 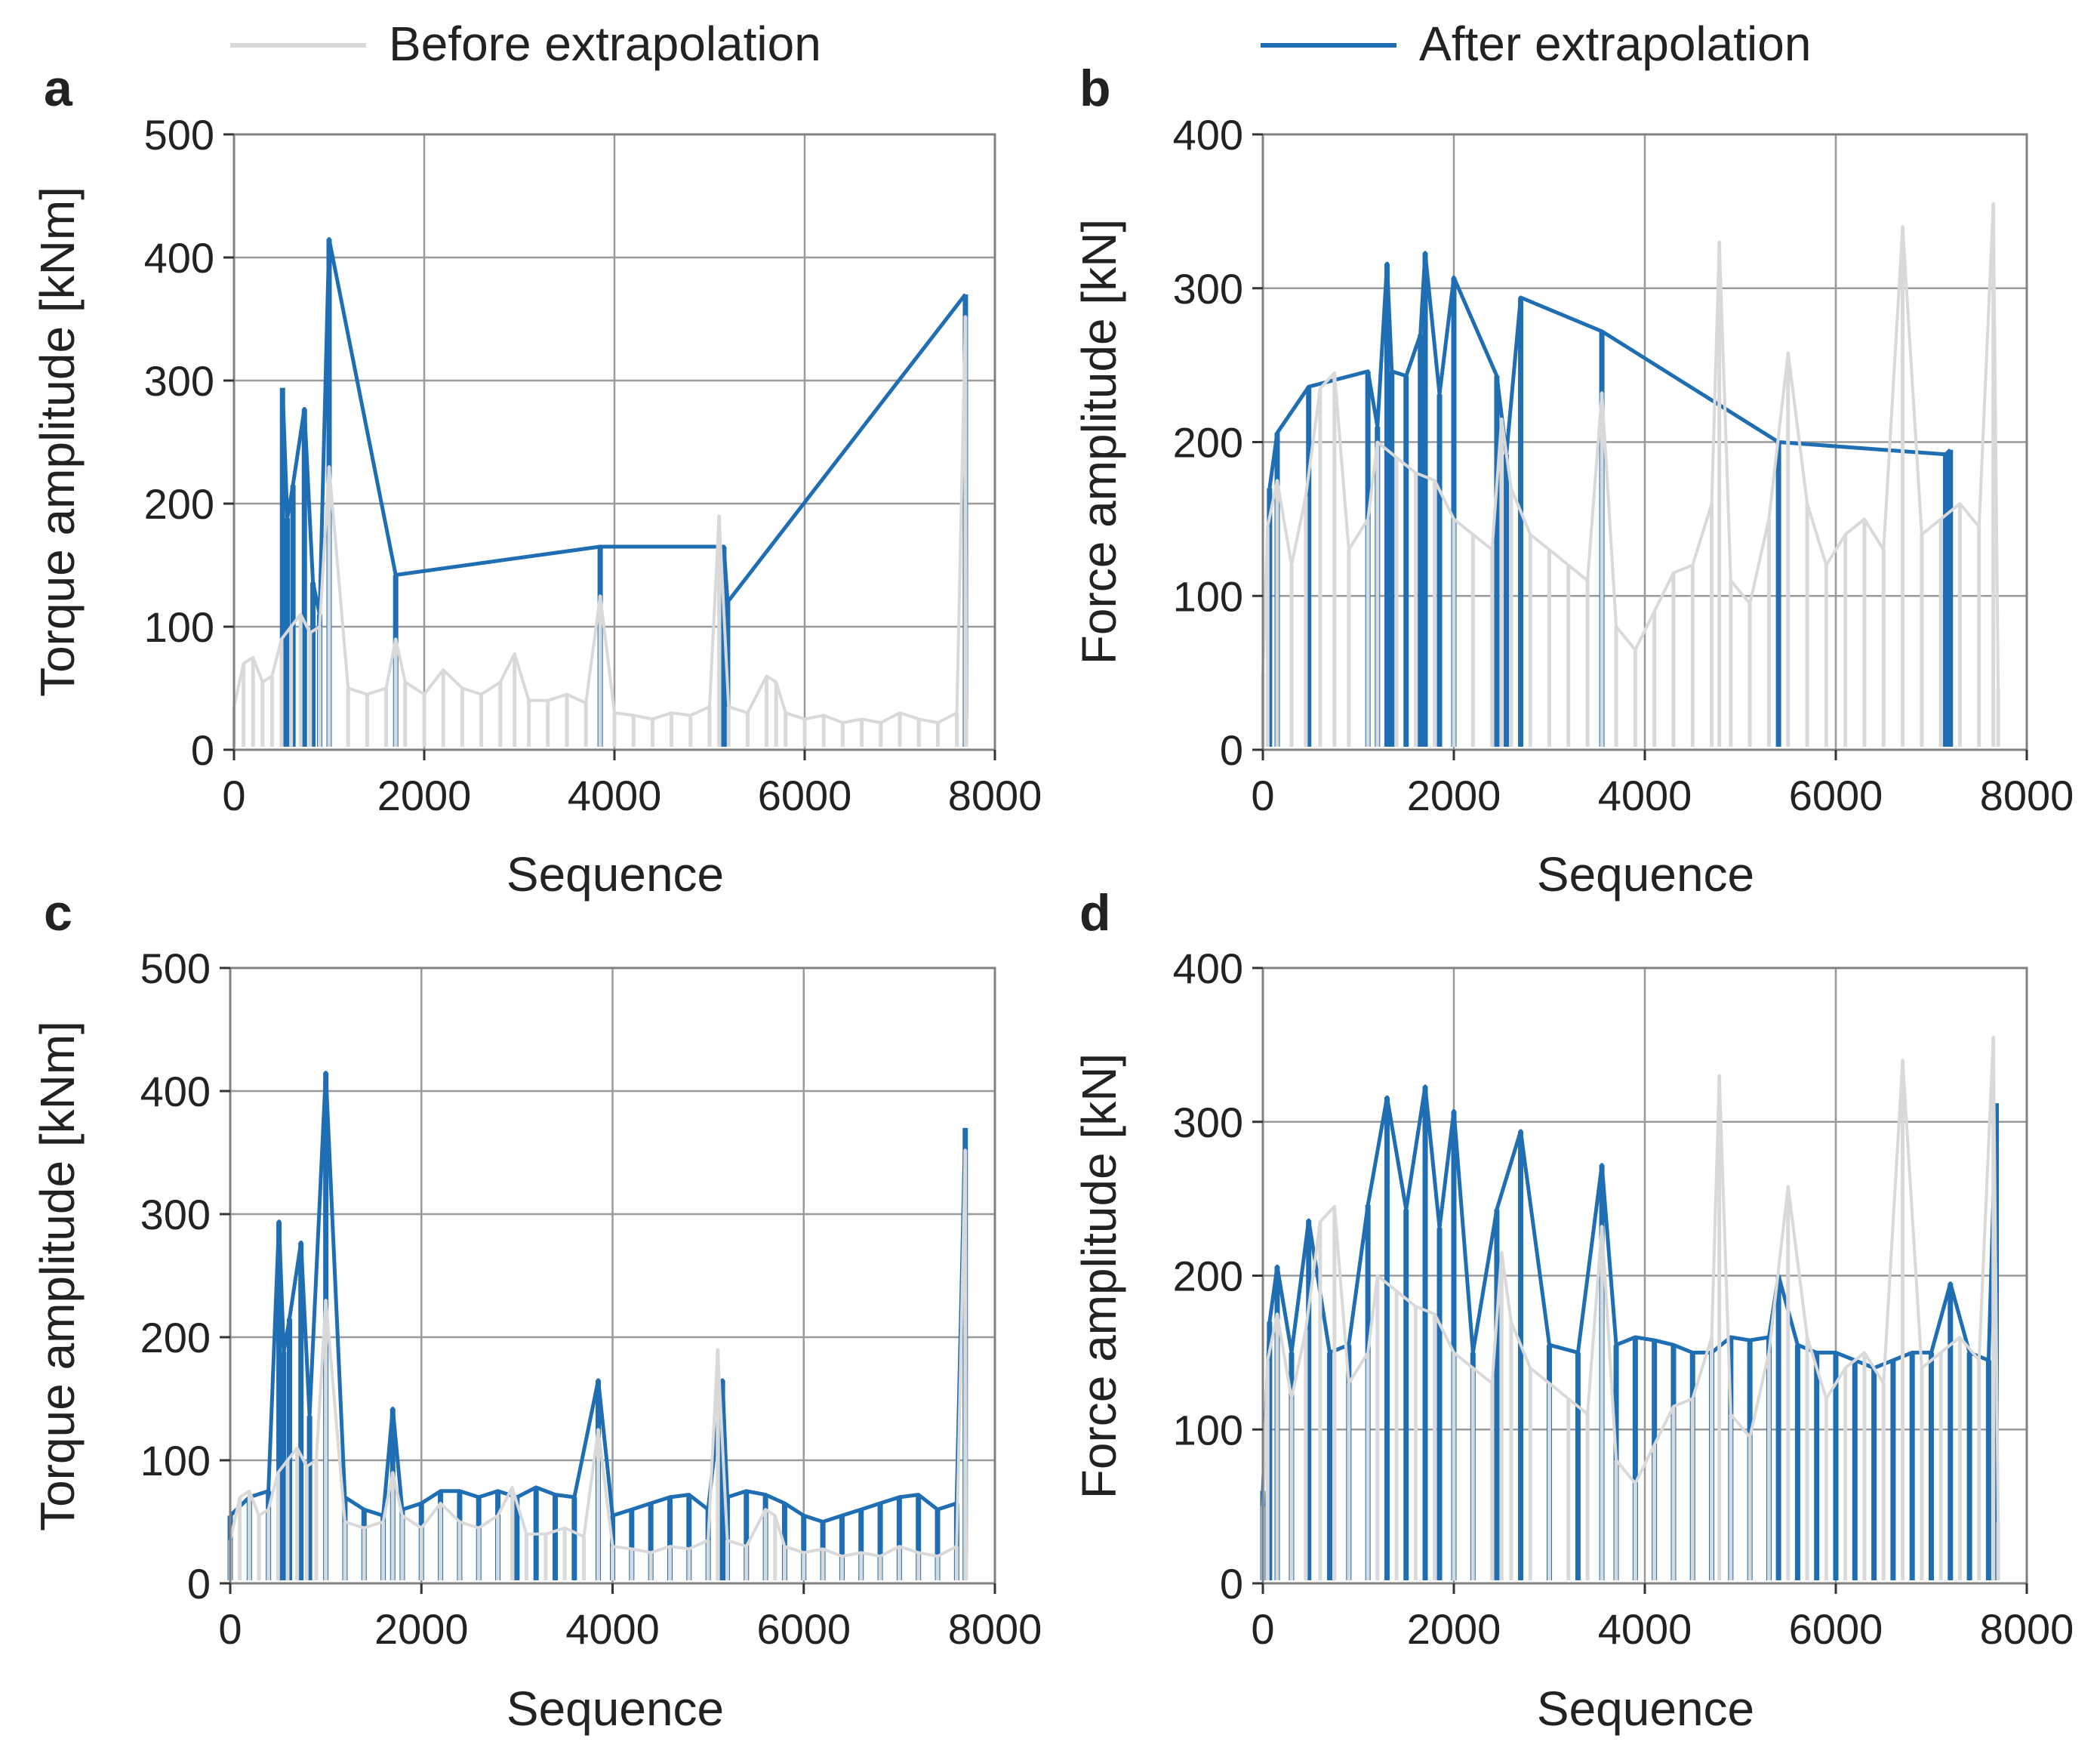 What do you see at coordinates (1095, 913) in the screenshot?
I see `panel-label-d: d` at bounding box center [1095, 913].